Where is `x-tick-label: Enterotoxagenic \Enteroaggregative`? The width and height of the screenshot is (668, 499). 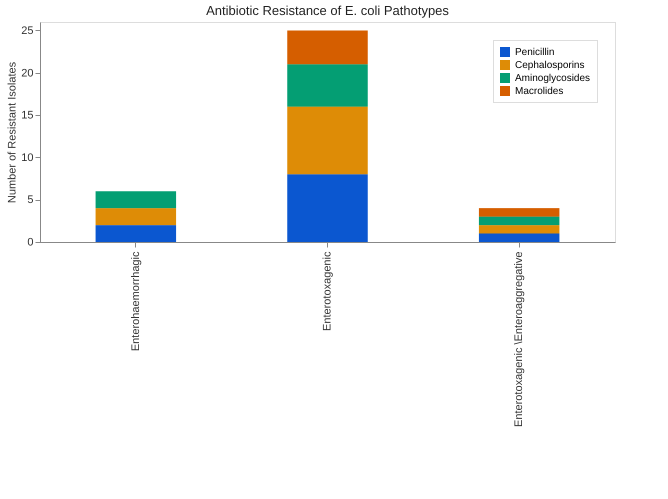 x-tick-label: Enterotoxagenic \Enteroaggregative is located at coordinates (519, 340).